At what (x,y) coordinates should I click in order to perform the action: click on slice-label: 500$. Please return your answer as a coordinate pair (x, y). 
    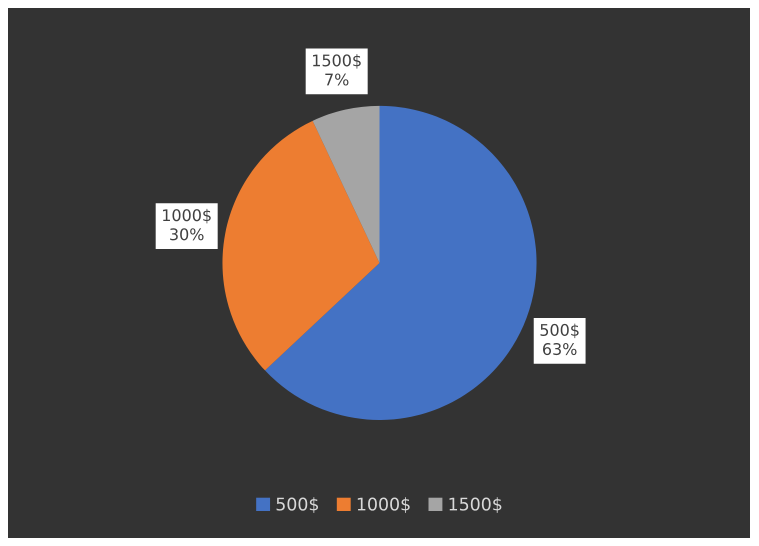
    Looking at the image, I should click on (559, 331).